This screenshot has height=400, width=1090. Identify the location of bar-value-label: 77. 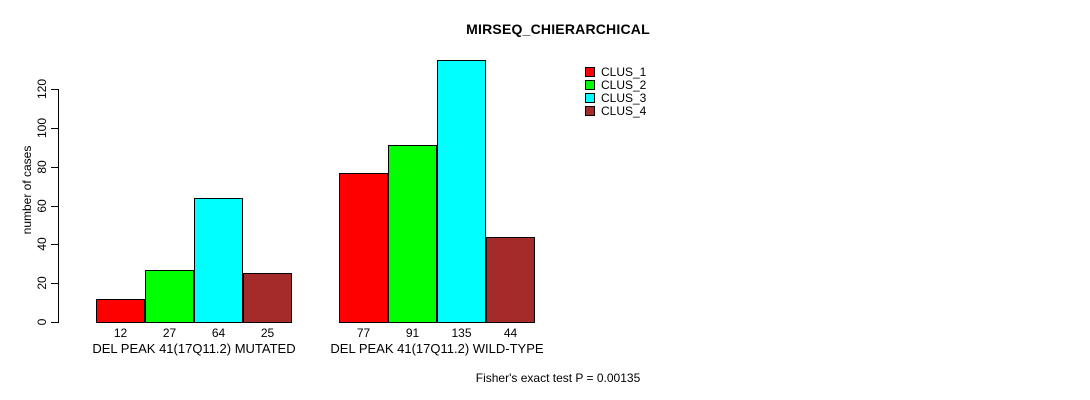
(363, 333).